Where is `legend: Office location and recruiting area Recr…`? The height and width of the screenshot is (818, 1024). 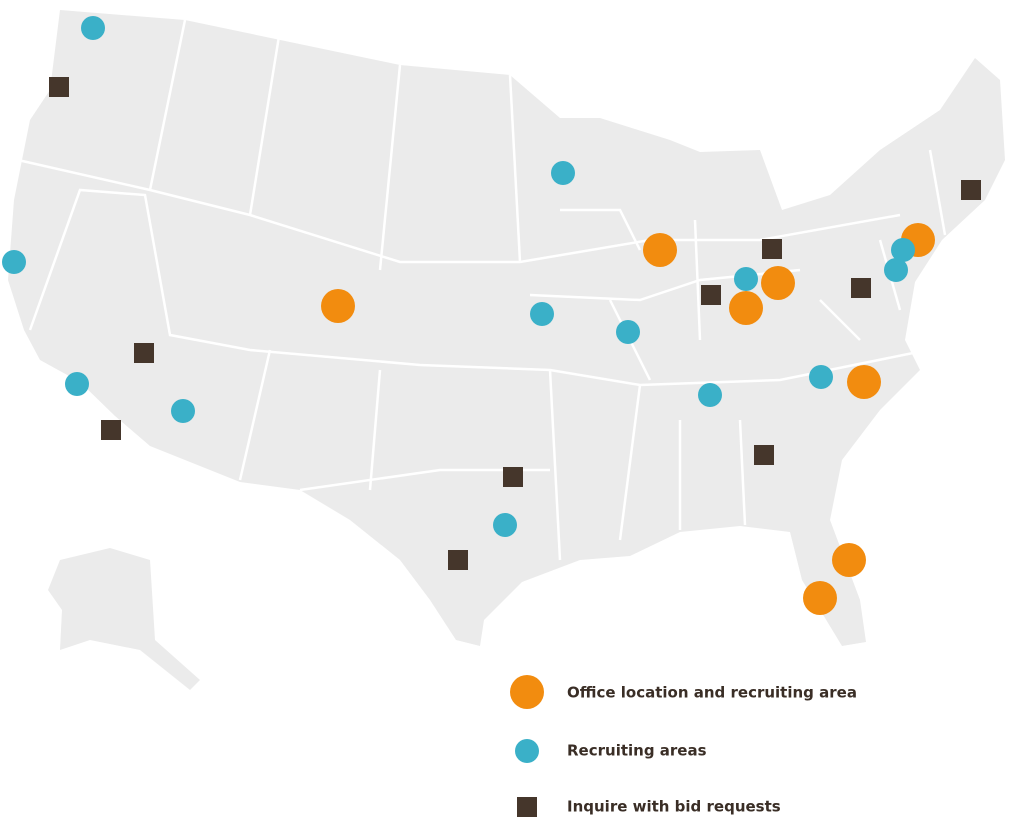 legend: Office location and recruiting area Recr… is located at coordinates (683, 746).